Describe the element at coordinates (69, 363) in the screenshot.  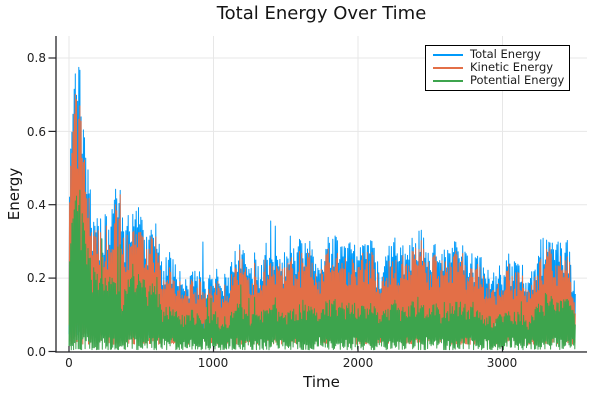
I see `x-tick-label: 0` at that location.